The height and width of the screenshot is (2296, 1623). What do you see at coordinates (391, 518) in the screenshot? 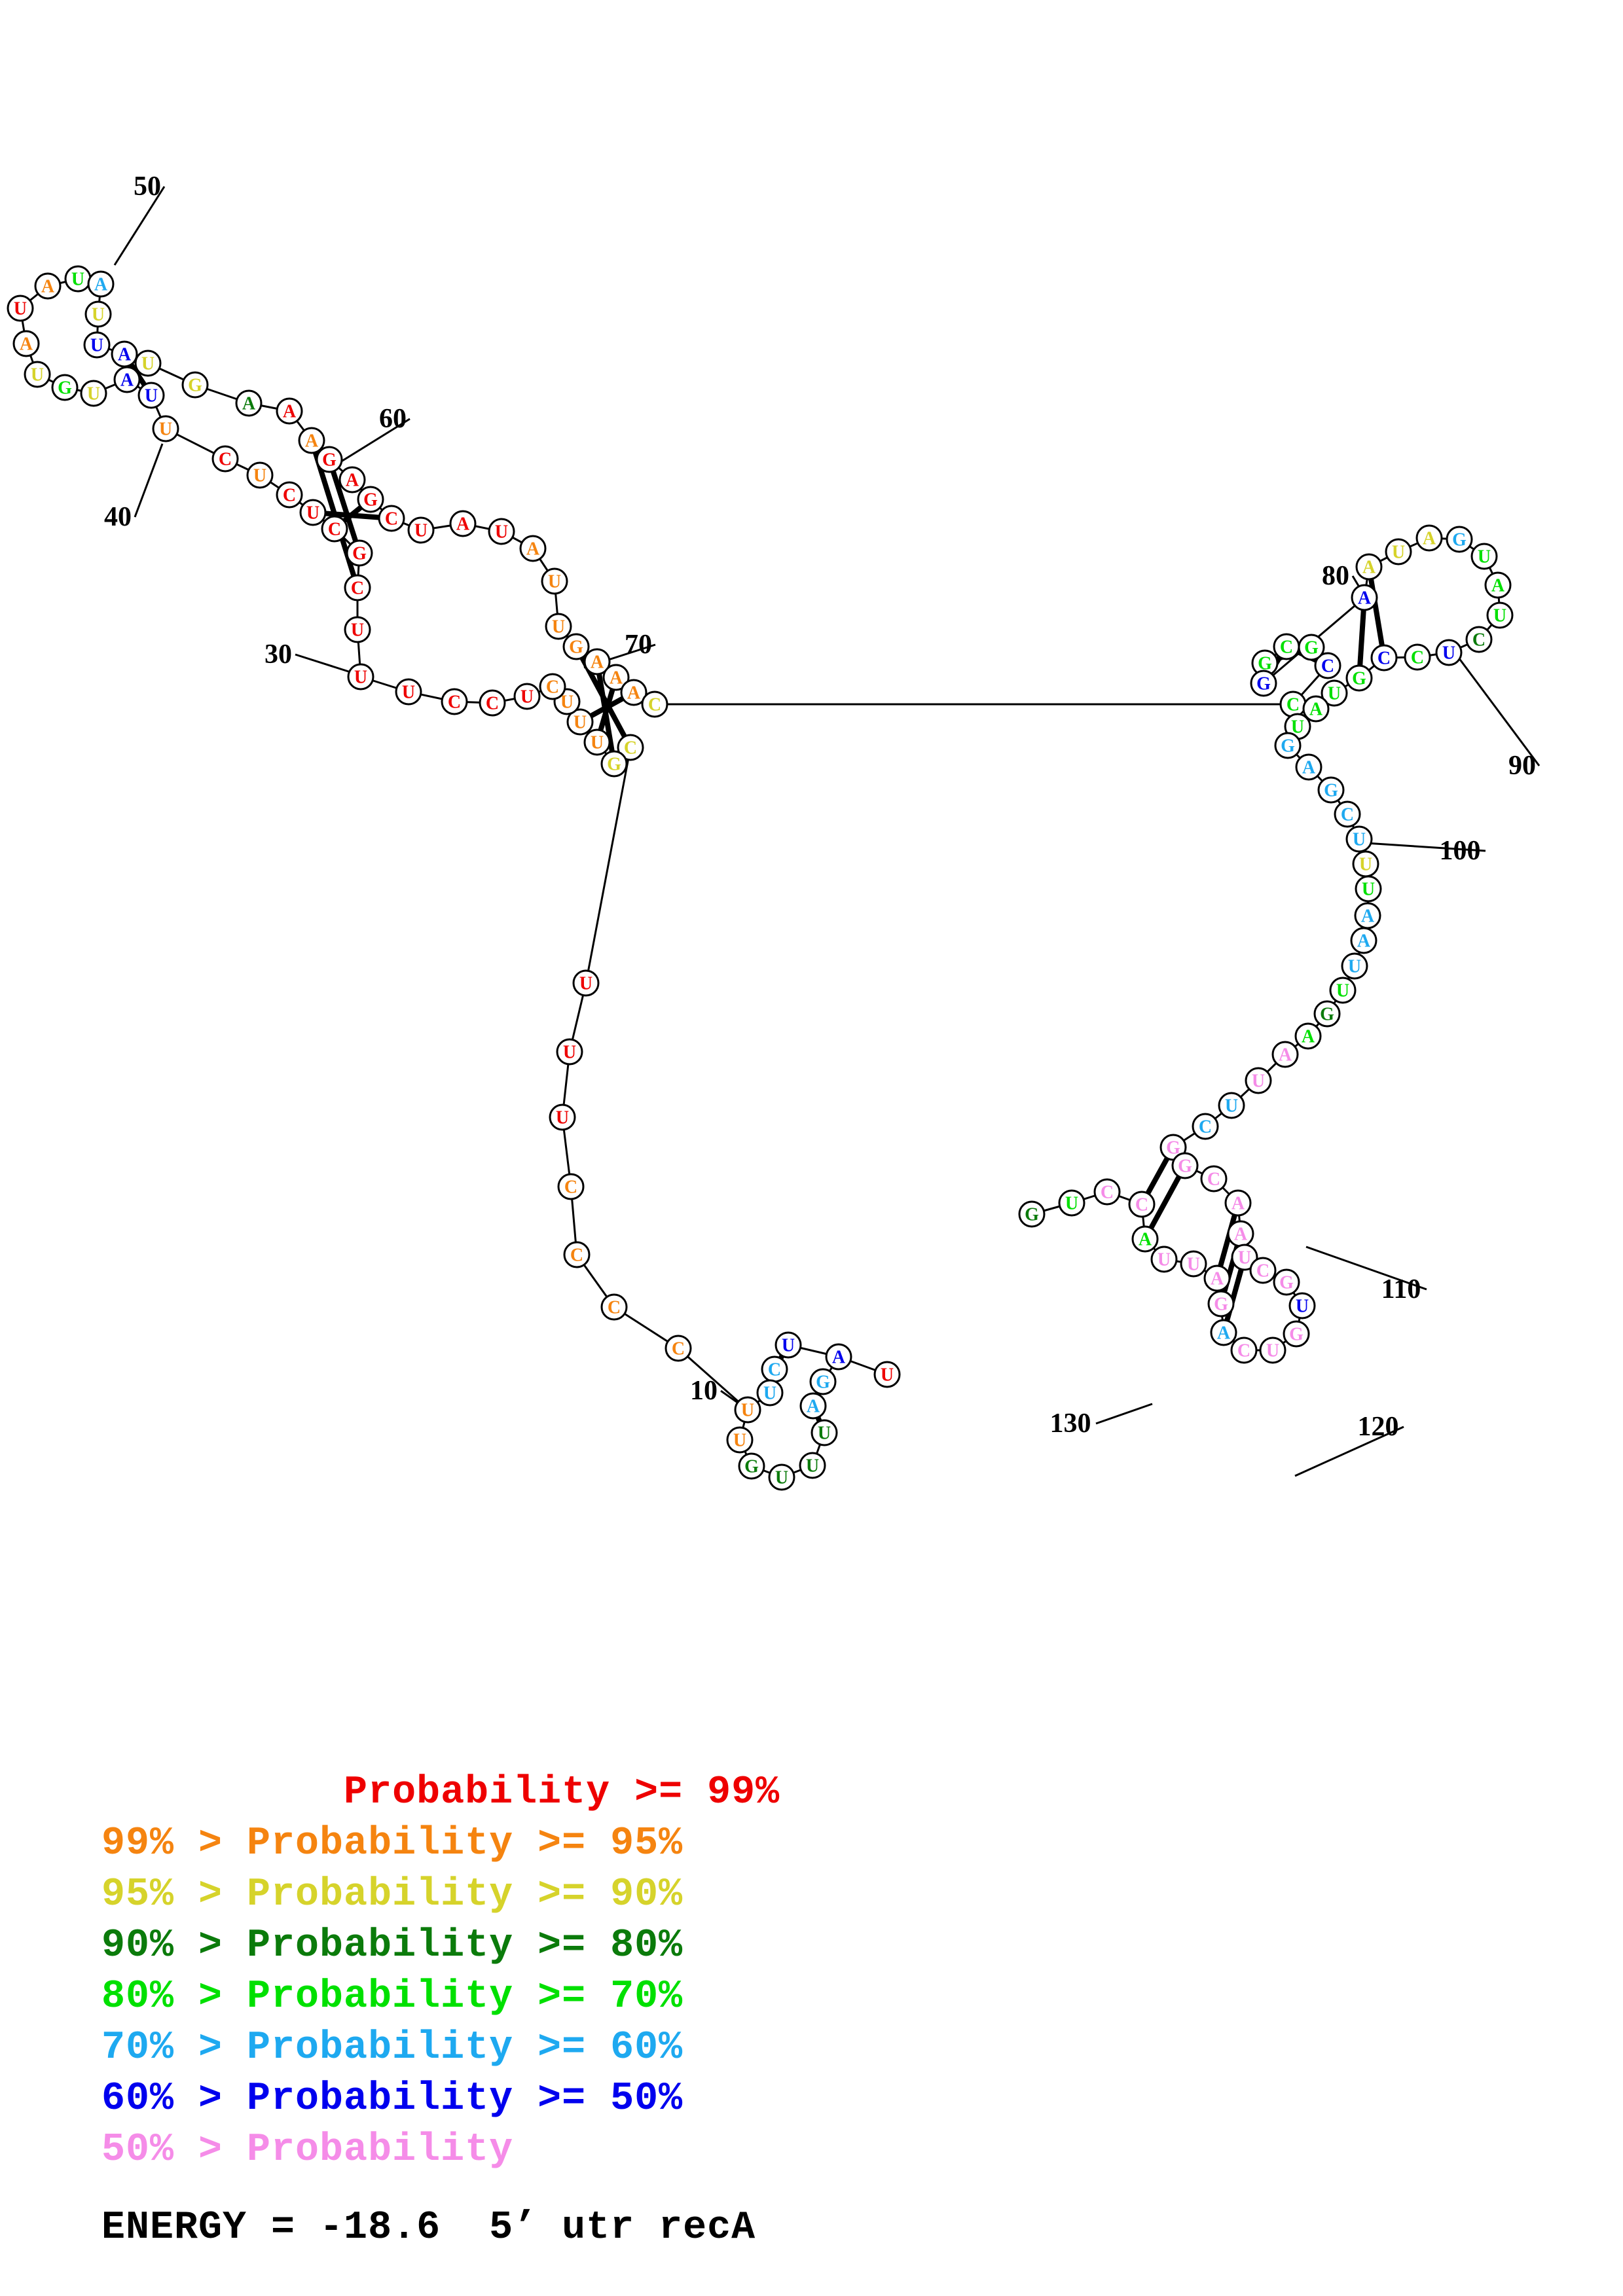
I see `nucleotide-62: C` at bounding box center [391, 518].